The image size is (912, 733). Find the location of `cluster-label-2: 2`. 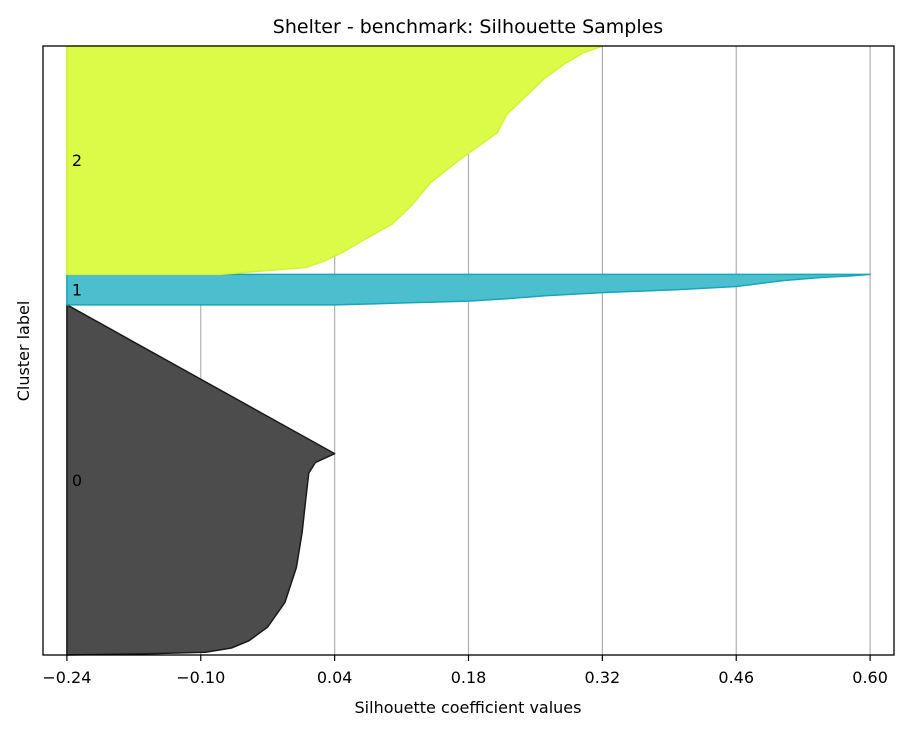

cluster-label-2: 2 is located at coordinates (77, 160).